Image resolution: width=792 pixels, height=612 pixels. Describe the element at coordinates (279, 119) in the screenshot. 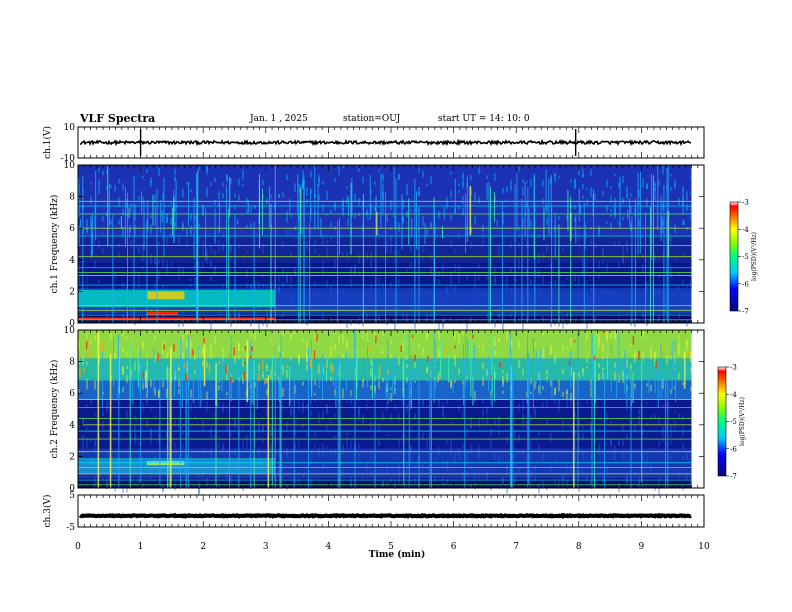

I see `date-label: Jan. 1 , 2025` at that location.